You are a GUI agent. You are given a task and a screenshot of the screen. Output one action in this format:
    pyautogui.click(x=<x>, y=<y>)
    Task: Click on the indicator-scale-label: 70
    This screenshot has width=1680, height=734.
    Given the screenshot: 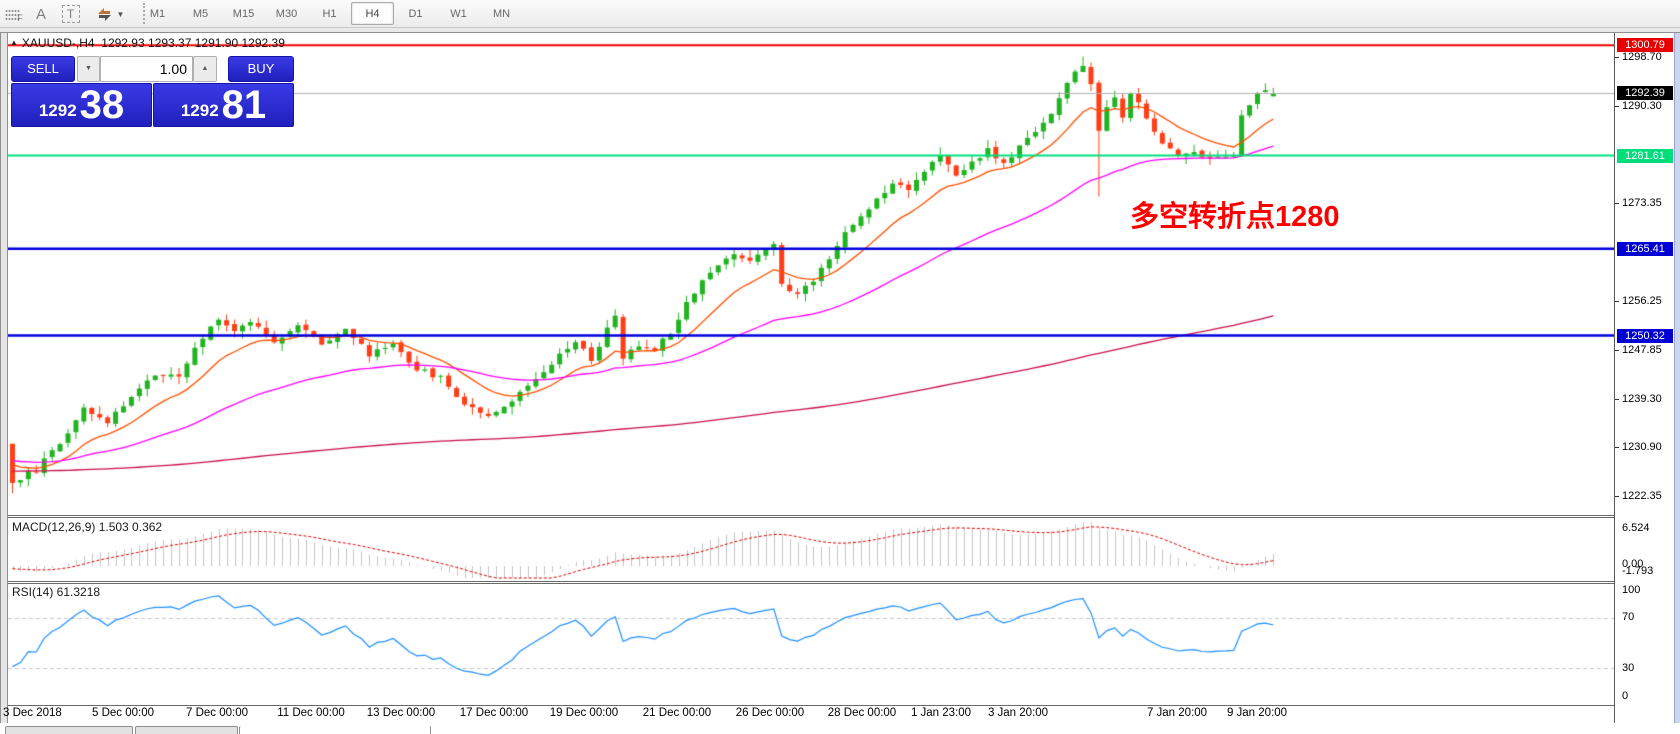 What is the action you would take?
    pyautogui.click(x=1628, y=617)
    